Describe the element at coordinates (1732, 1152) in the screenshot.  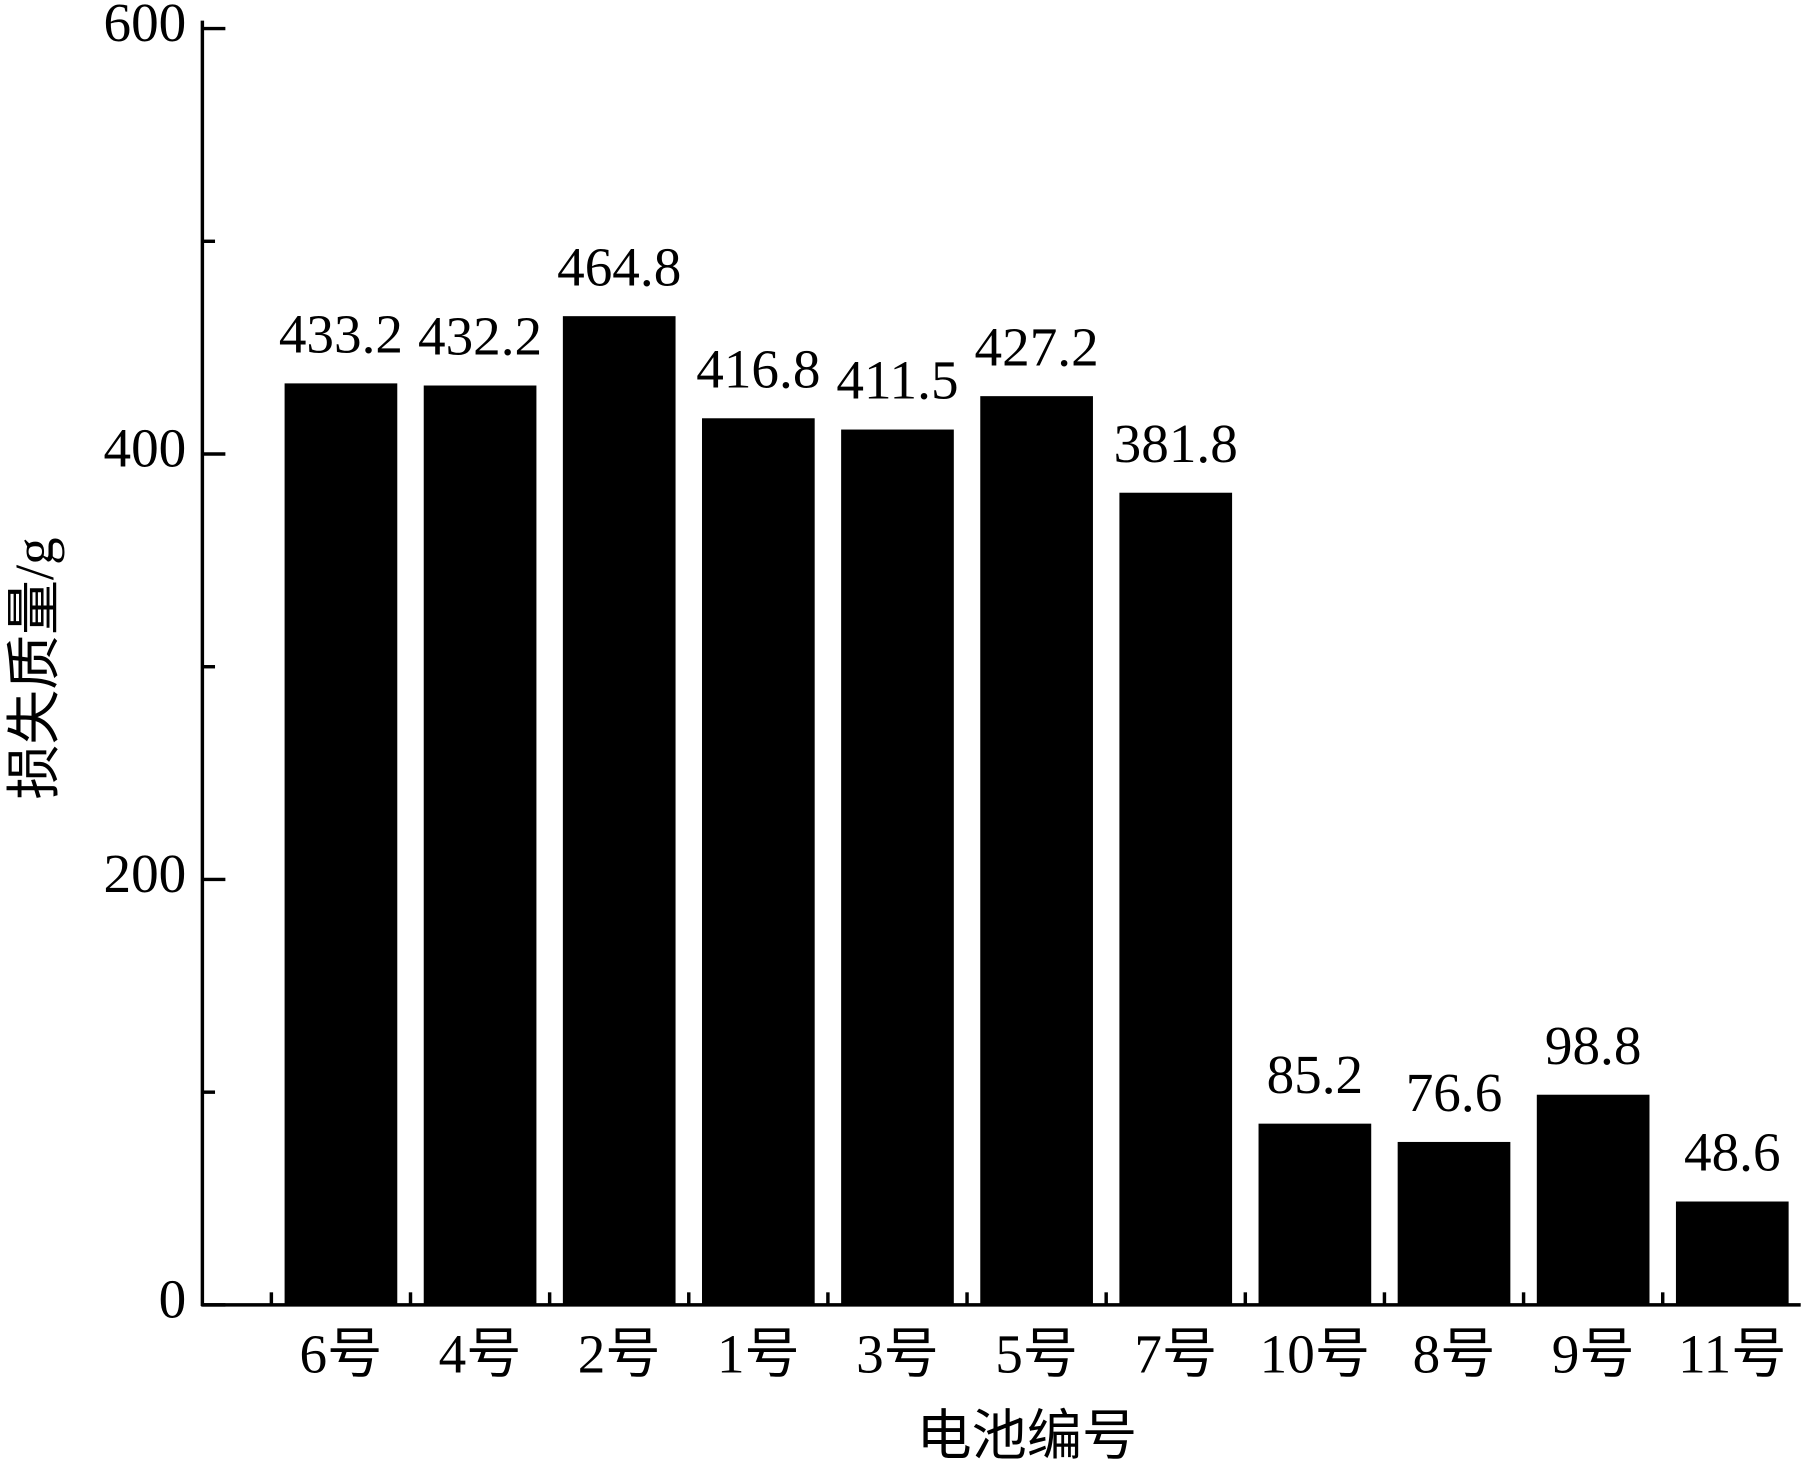
I see `data-label: 48.6` at that location.